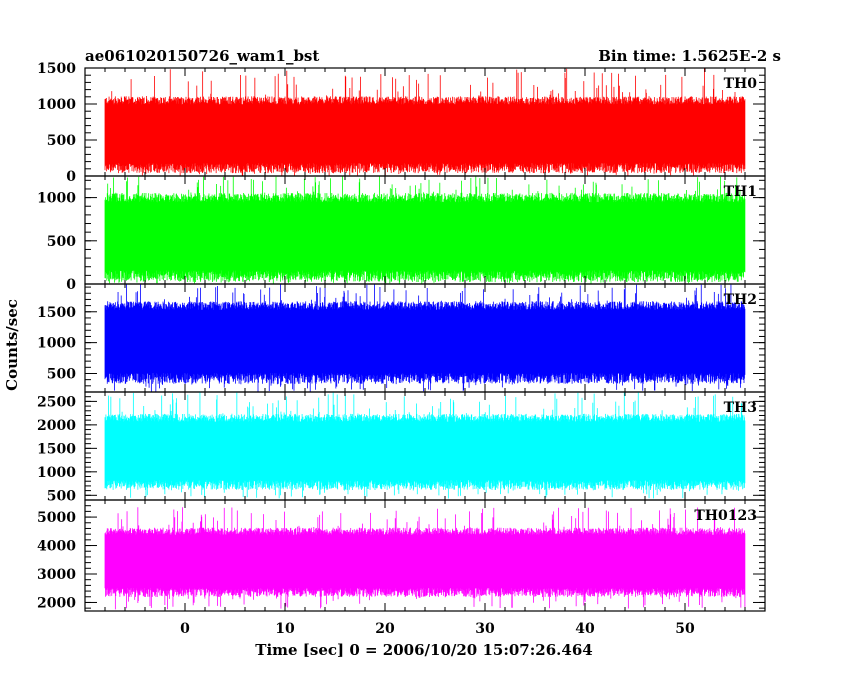  I want to click on panel-label-th2: TH2, so click(740, 300).